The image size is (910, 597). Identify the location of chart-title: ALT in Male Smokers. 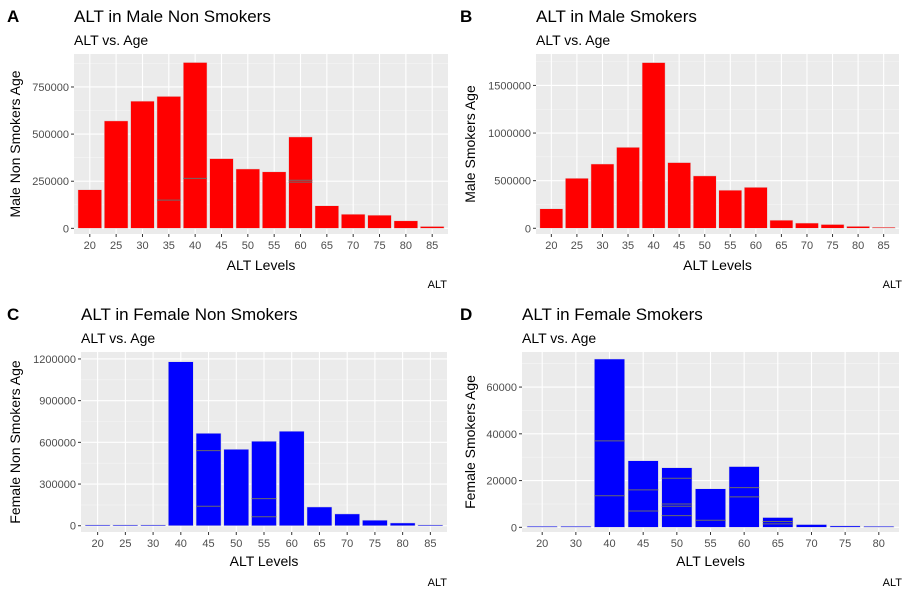
(616, 16).